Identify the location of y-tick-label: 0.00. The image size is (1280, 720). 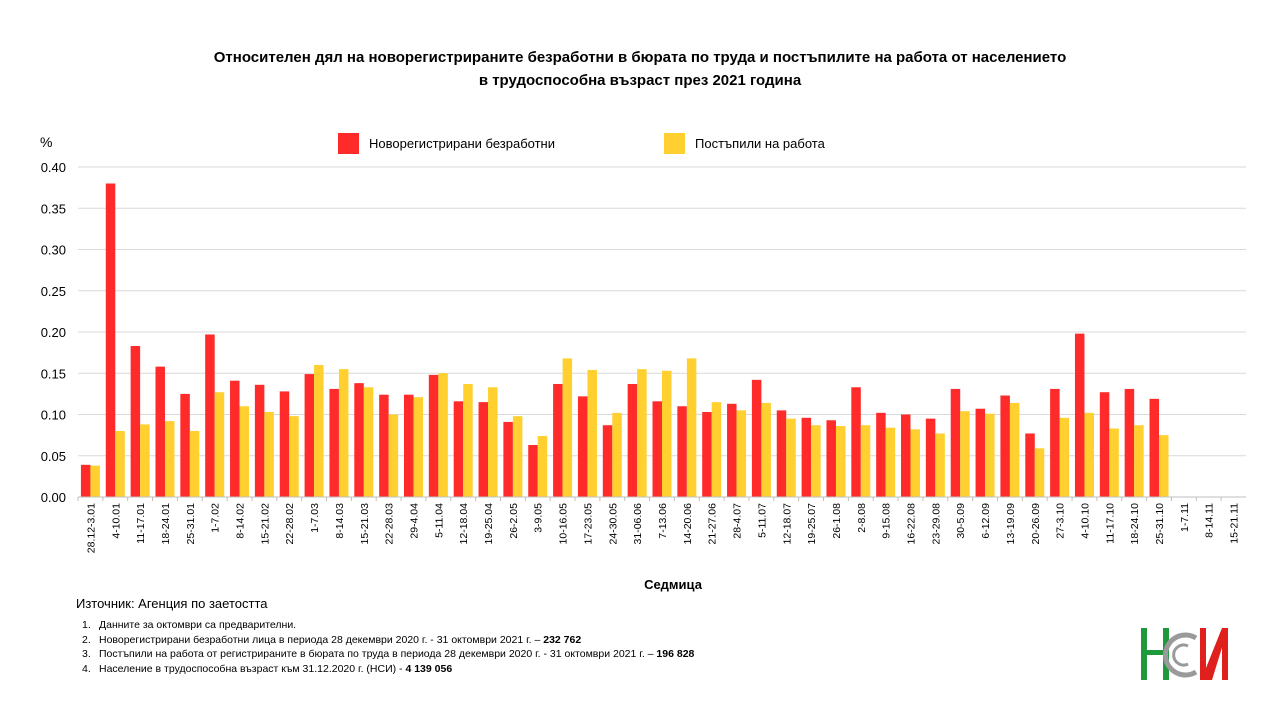
(53, 497).